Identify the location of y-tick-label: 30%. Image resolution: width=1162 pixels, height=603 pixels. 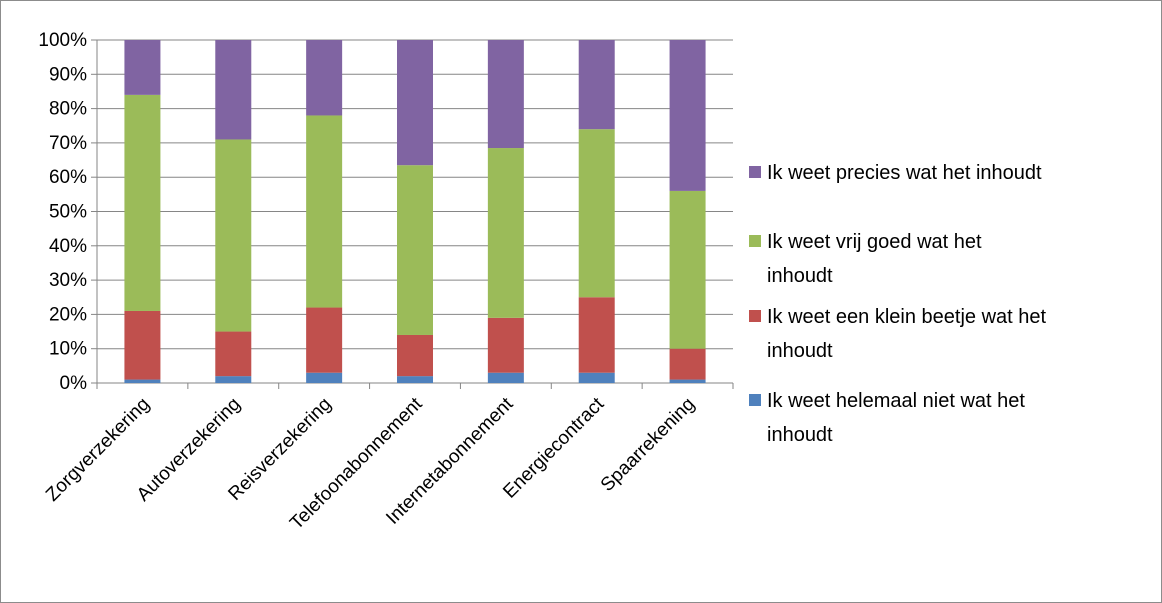
(68, 280).